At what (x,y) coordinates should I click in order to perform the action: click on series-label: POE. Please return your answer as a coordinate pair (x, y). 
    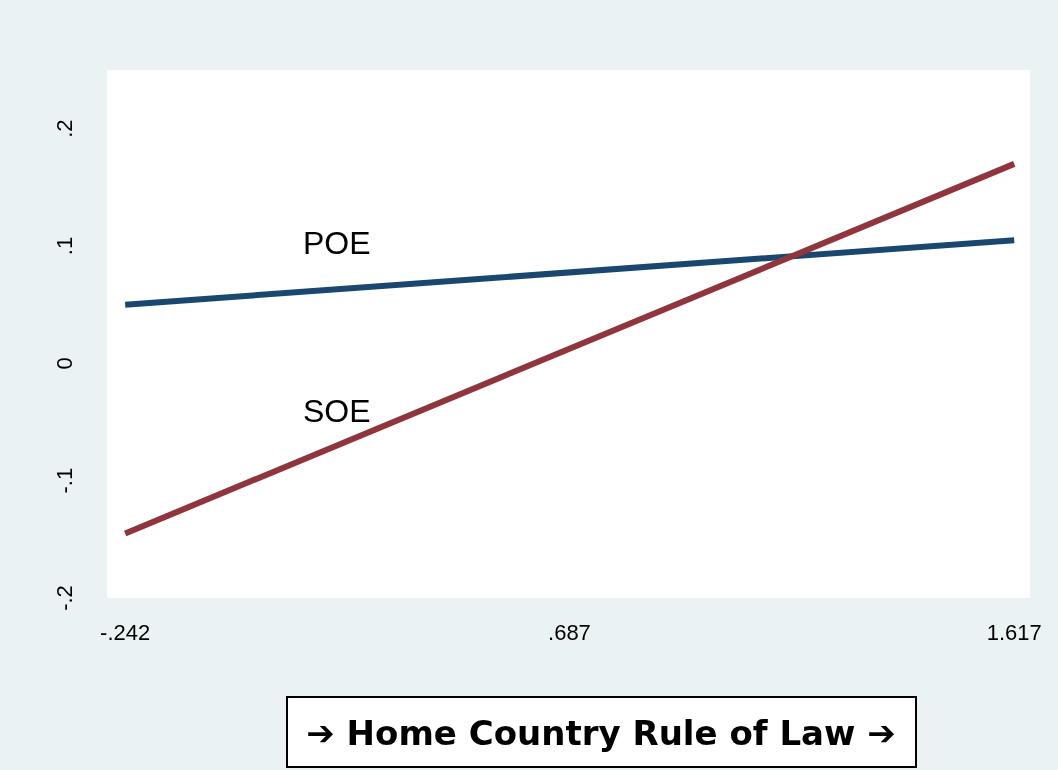
    Looking at the image, I should click on (336, 242).